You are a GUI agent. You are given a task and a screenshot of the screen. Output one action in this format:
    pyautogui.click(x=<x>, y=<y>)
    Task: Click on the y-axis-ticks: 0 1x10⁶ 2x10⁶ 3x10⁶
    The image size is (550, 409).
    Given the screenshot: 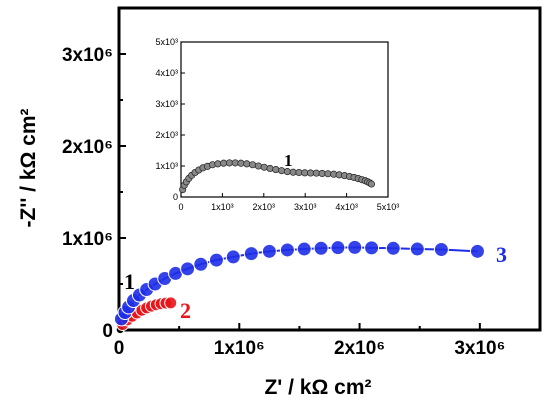 What is the action you would take?
    pyautogui.click(x=94, y=193)
    